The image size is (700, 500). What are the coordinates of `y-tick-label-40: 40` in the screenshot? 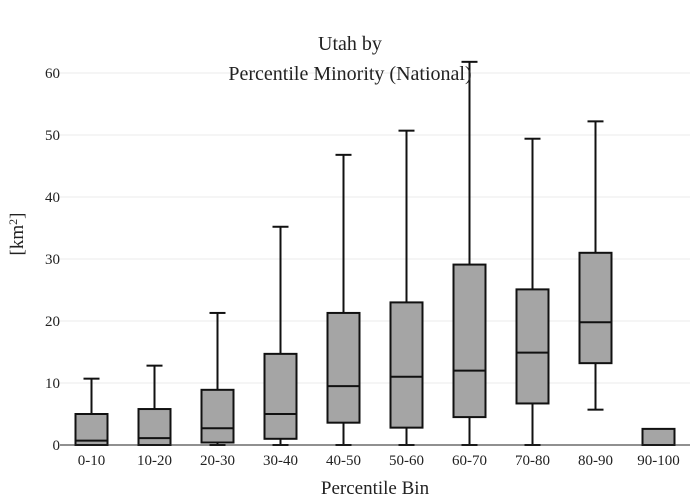 It's located at (52, 198).